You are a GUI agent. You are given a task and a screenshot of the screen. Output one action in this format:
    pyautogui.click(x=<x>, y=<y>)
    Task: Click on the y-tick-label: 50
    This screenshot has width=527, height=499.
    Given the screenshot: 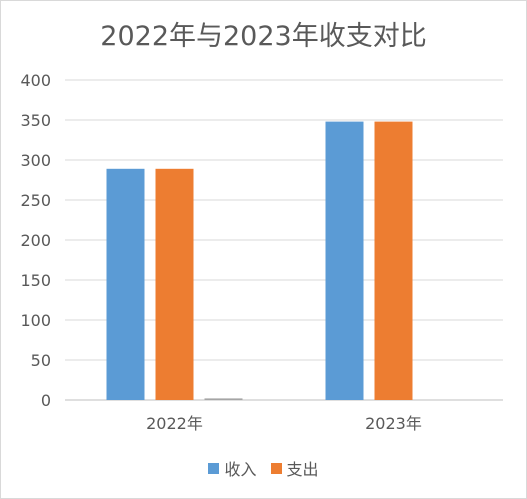 What is the action you would take?
    pyautogui.click(x=41, y=360)
    